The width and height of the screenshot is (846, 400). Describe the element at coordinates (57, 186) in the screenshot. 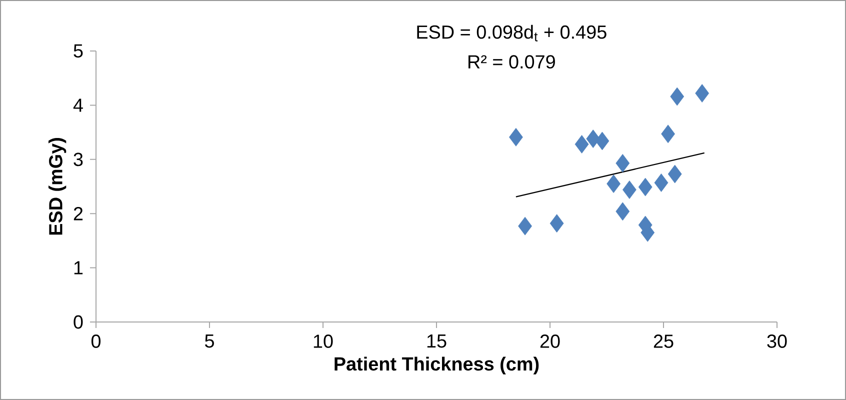

I see `y-axis-title: ESD (mGy)` at that location.